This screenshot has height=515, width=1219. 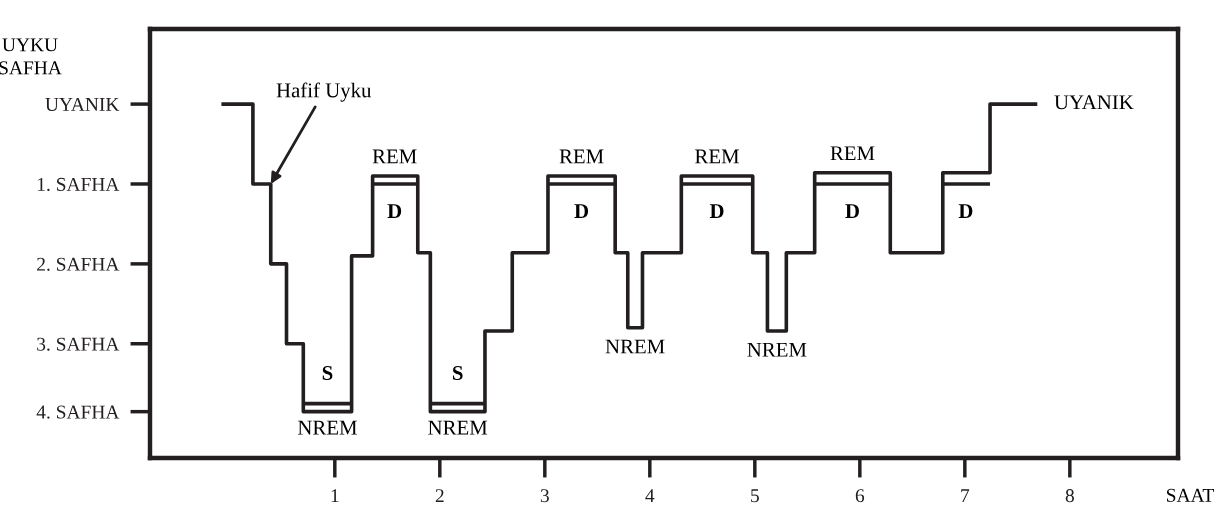 What do you see at coordinates (31, 56) in the screenshot?
I see `y-axis-title: UYKU SAFHA` at bounding box center [31, 56].